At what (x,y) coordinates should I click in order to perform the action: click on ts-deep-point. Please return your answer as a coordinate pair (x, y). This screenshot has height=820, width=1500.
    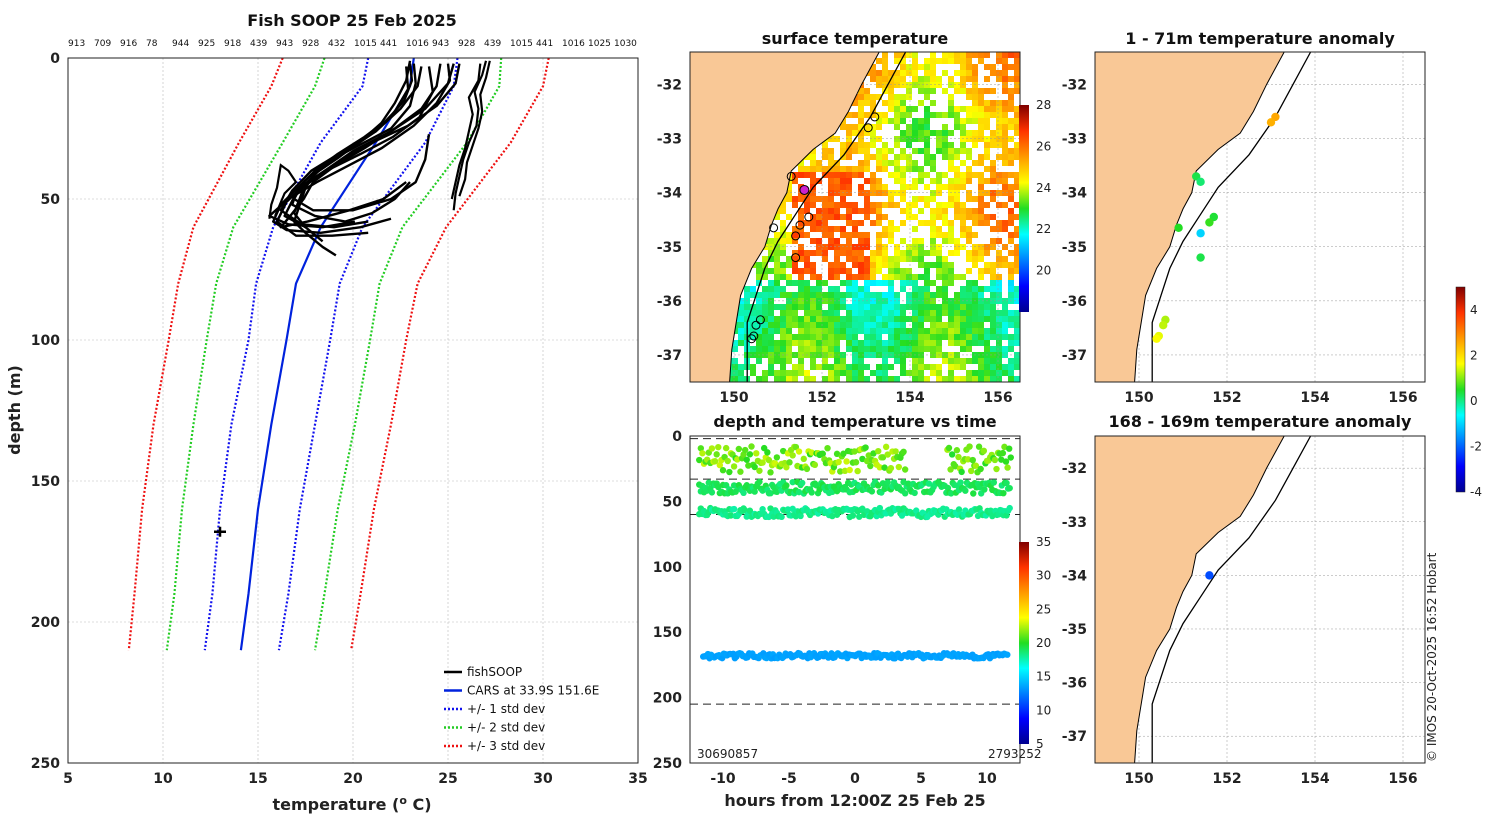
    Looking at the image, I should click on (862, 508).